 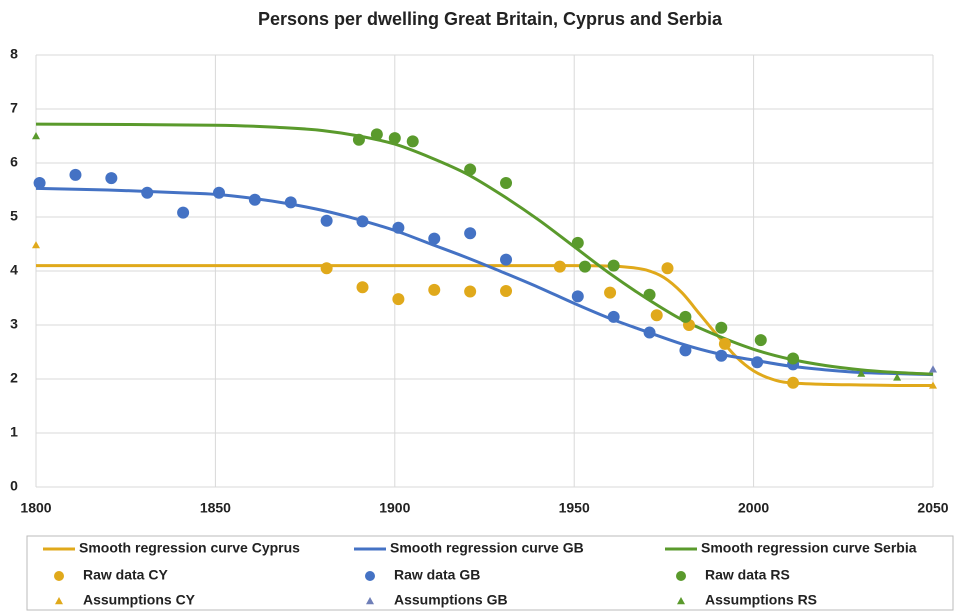 I want to click on x-tick-label: 1950, so click(x=574, y=508).